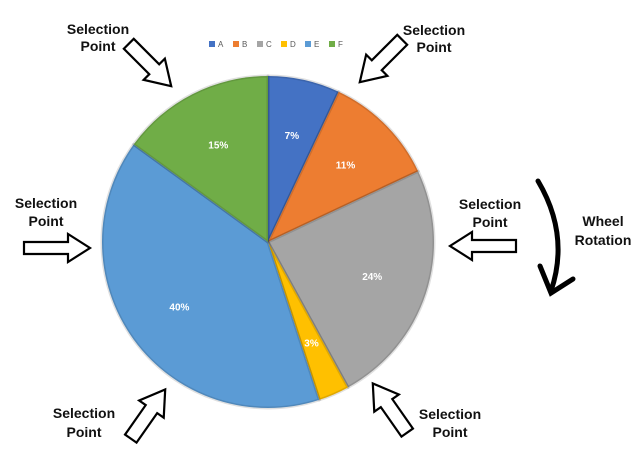 This screenshot has height=462, width=637. Describe the element at coordinates (340, 44) in the screenshot. I see `legend-label: F` at that location.